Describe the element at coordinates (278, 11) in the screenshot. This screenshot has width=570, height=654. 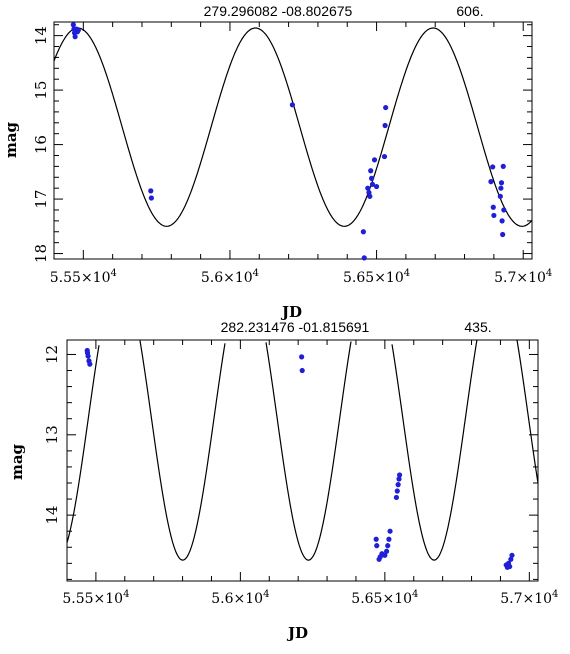
I see `panel-1-title-coords: 279.296082 -08.802675` at that location.